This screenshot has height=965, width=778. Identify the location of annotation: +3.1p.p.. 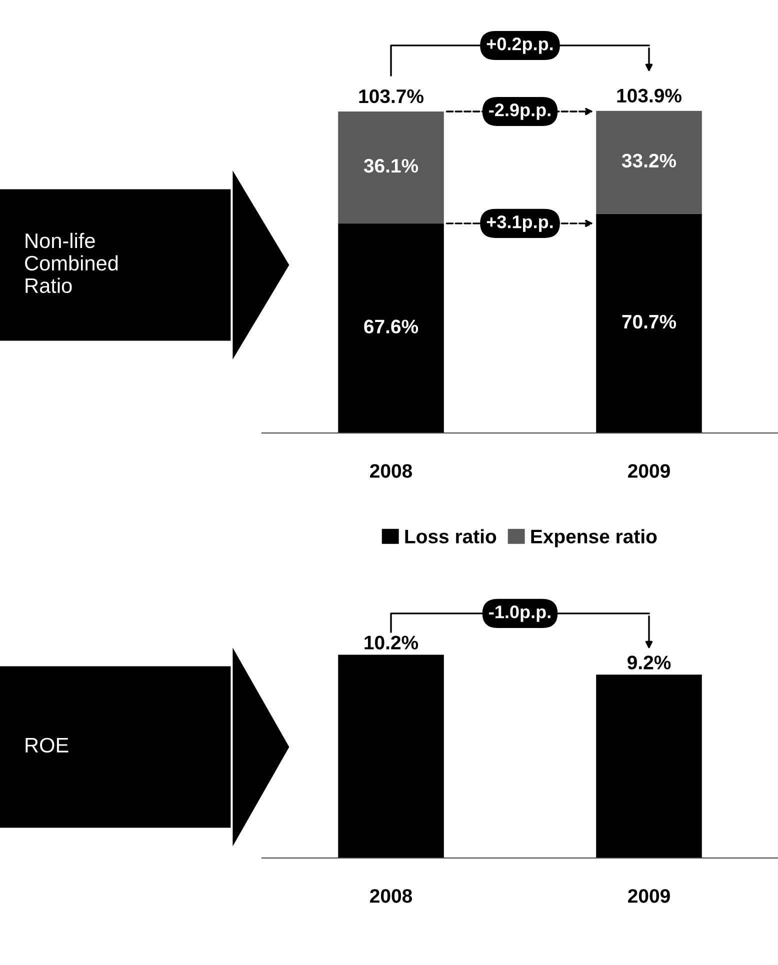
(519, 223).